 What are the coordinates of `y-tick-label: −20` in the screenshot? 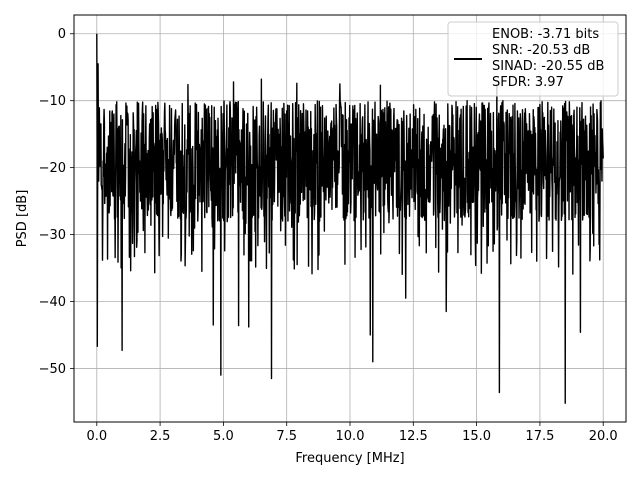 It's located at (52, 168).